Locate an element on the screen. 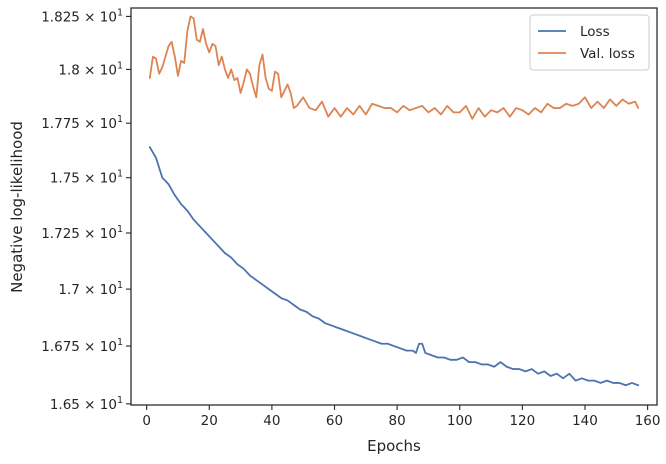  legend-label-loss: Loss is located at coordinates (595, 32).